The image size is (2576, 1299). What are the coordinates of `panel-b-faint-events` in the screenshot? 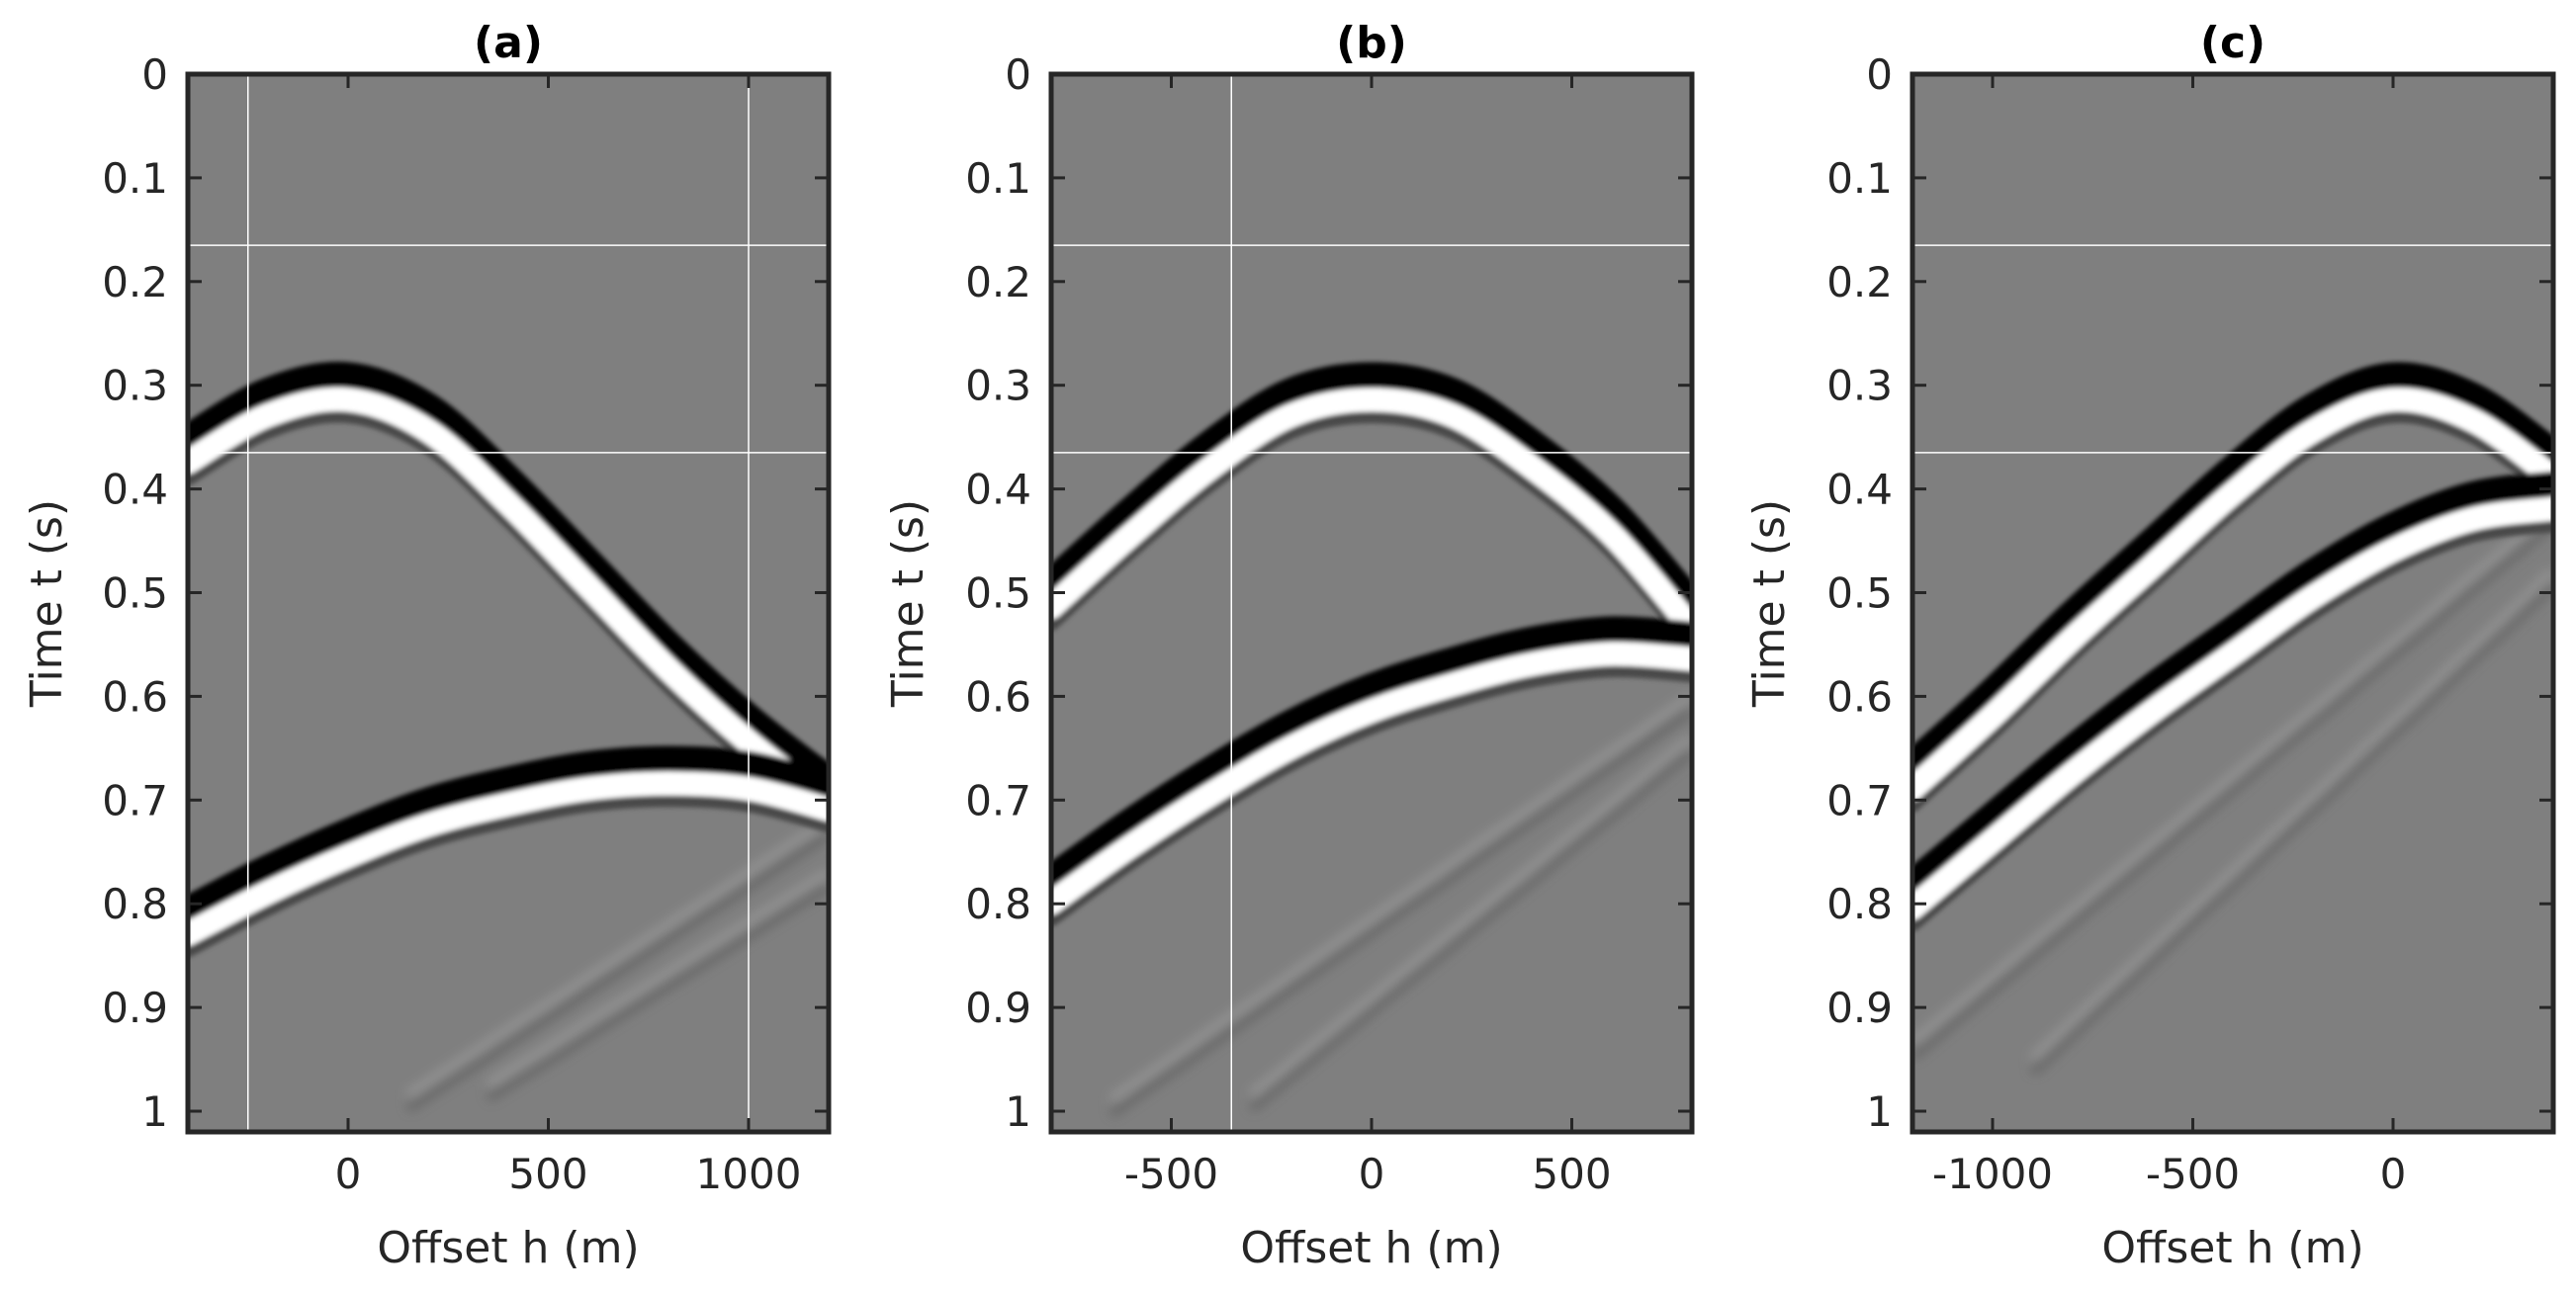 It's located at (1400, 905).